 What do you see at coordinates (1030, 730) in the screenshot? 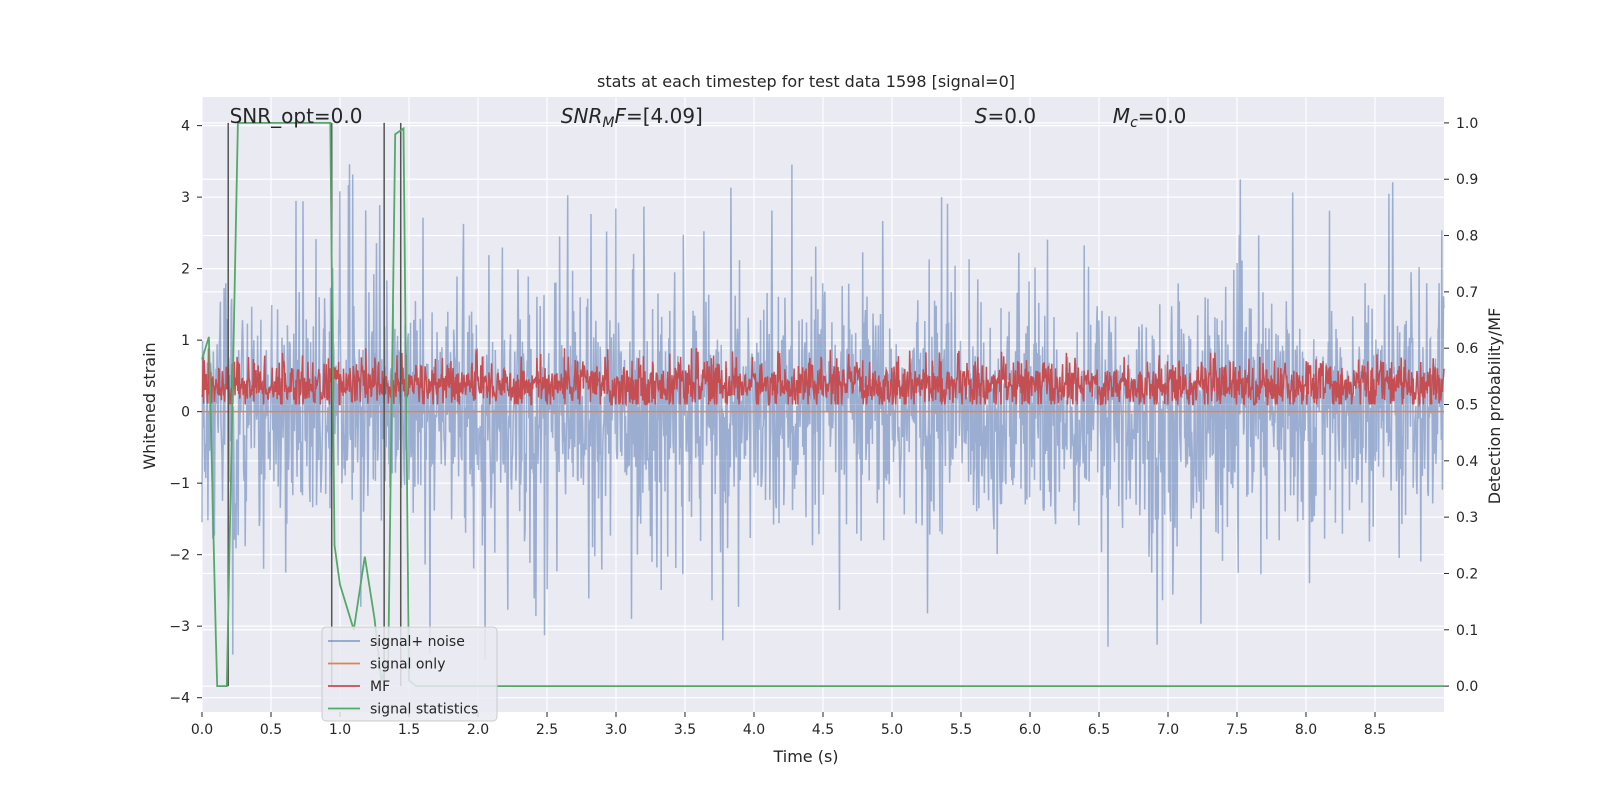
I see `x-tick-label: 6.0` at bounding box center [1030, 730].